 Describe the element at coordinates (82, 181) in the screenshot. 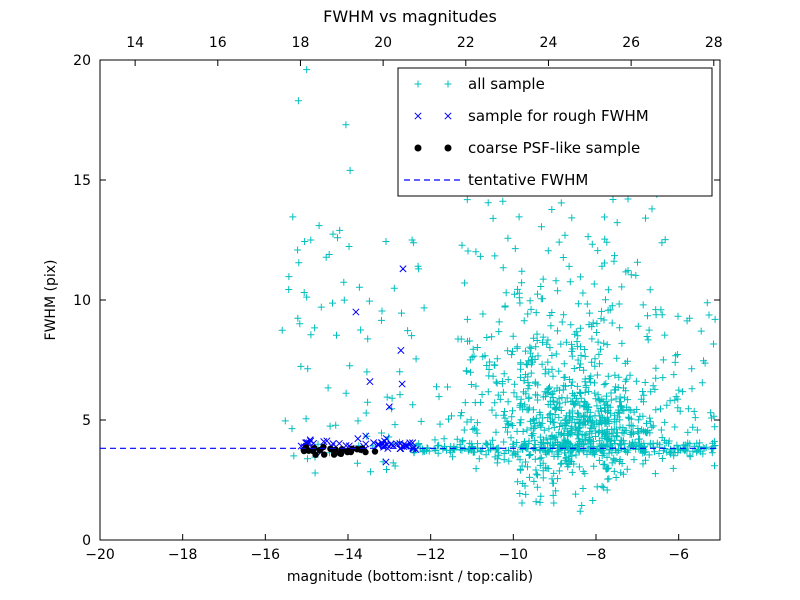

I see `y-tick-label: 15` at that location.